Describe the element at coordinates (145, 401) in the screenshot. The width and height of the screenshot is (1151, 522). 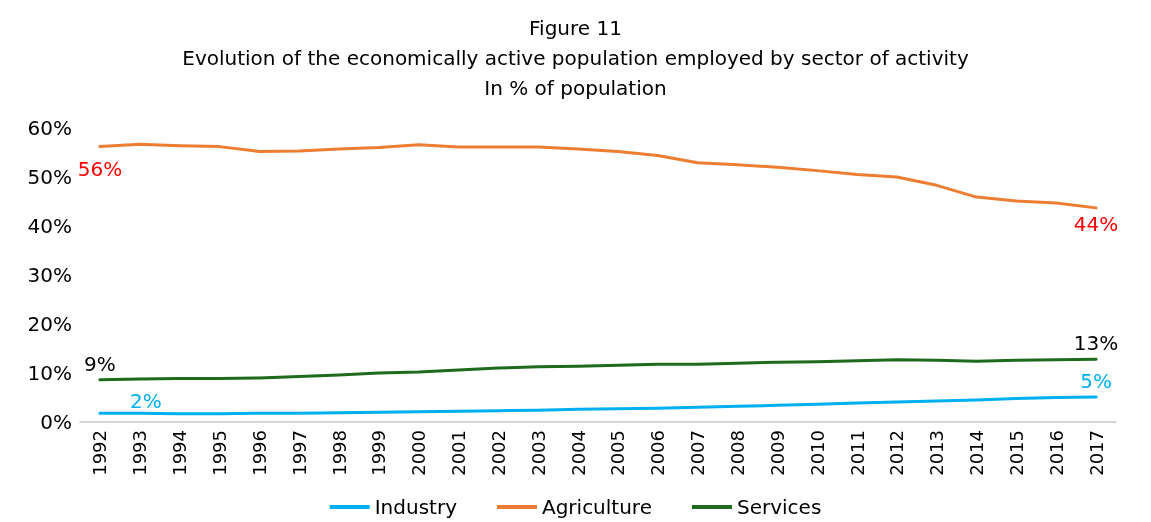
I see `data-label: 2%` at that location.